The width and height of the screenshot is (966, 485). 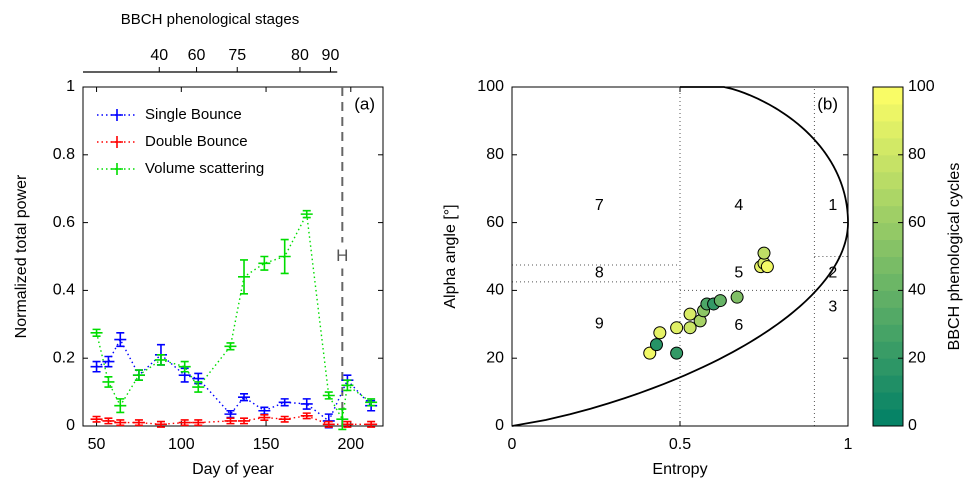 What do you see at coordinates (266, 444) in the screenshot?
I see `x-tick-label: 150` at bounding box center [266, 444].